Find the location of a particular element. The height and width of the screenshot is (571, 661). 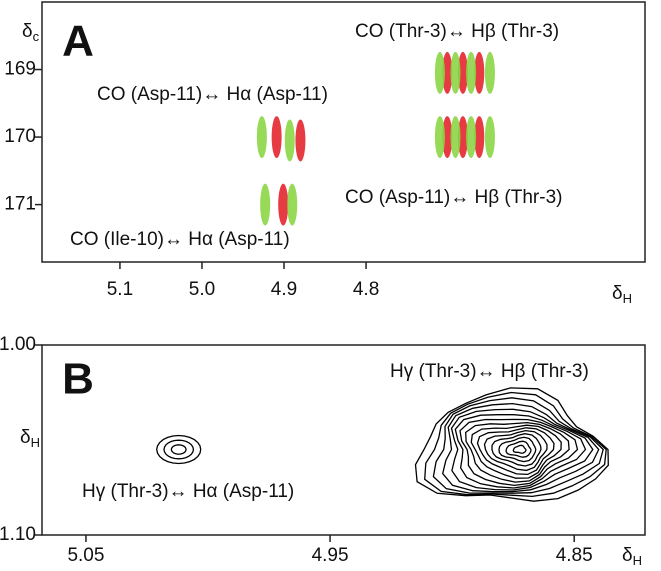

peak-annotation: Hγ (Thr-3)↔ Hα (Asp-11) is located at coordinates (188, 491).